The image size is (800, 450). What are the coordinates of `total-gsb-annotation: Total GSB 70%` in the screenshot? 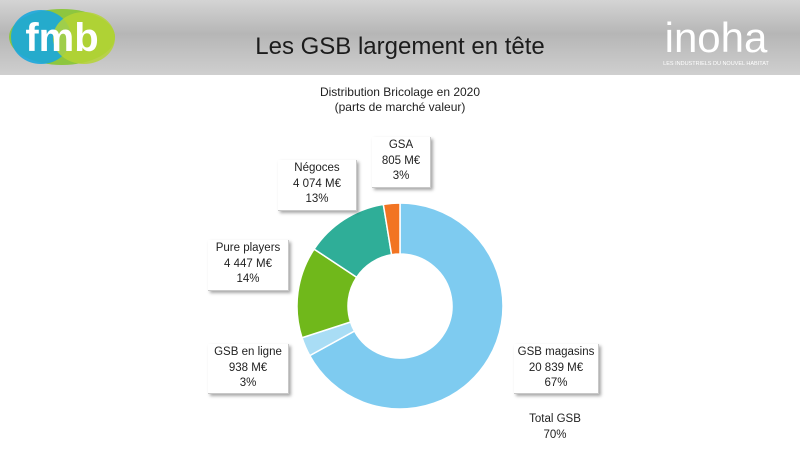 It's located at (555, 427).